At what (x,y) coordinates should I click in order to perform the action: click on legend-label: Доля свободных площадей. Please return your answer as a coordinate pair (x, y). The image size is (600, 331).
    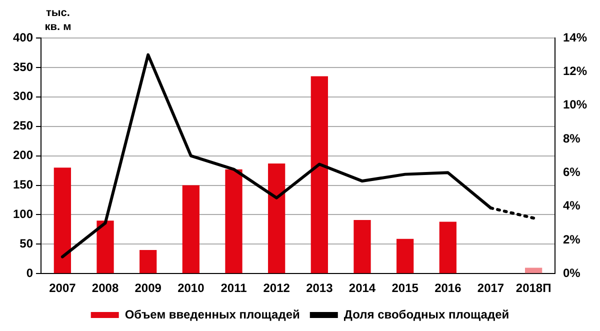
    Looking at the image, I should click on (427, 314).